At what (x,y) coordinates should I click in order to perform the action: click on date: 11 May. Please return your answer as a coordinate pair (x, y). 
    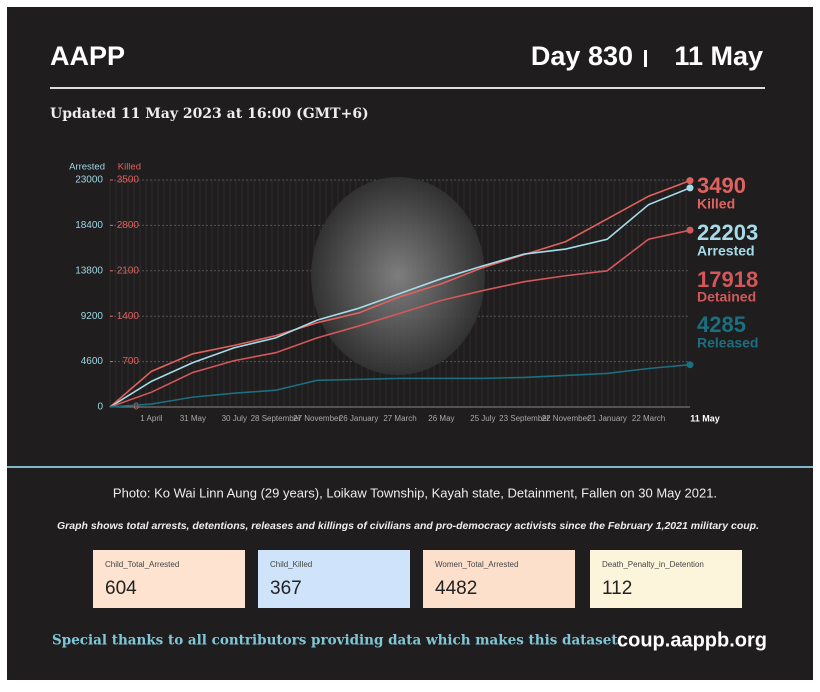
    Looking at the image, I should click on (718, 56).